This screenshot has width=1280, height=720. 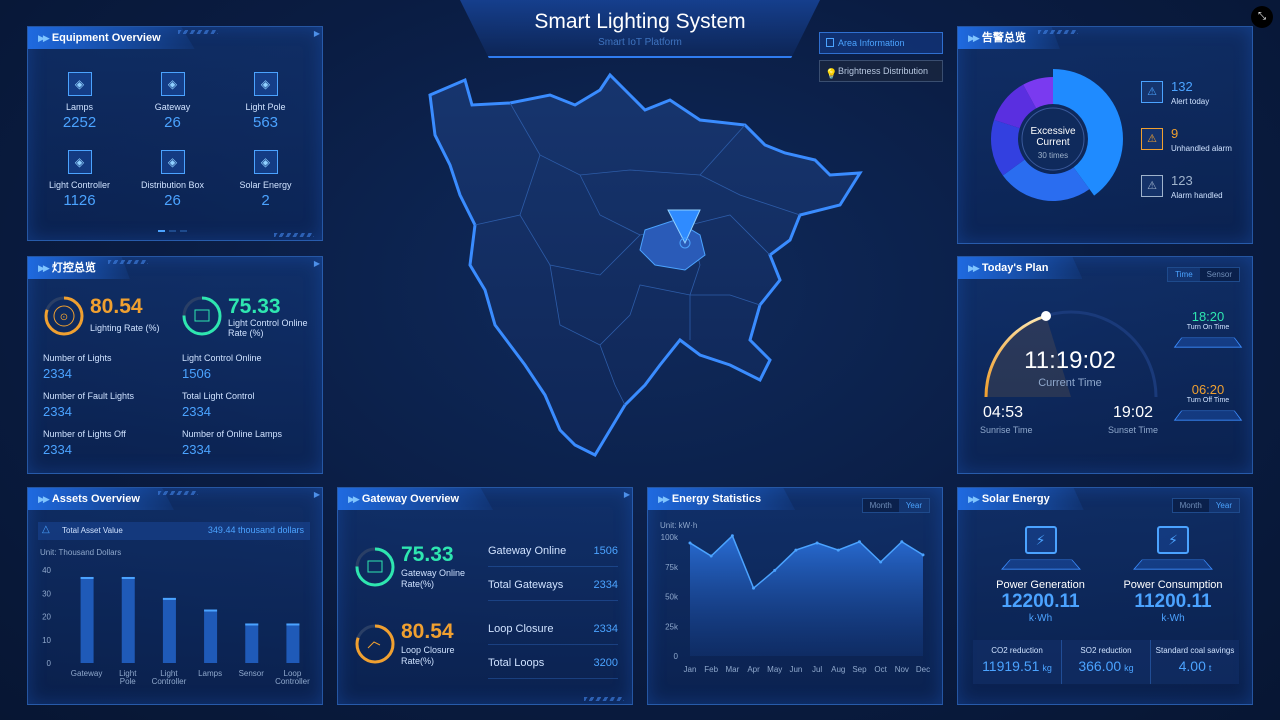 What do you see at coordinates (64, 317) in the screenshot?
I see `lighting-icon: ⊙` at bounding box center [64, 317].